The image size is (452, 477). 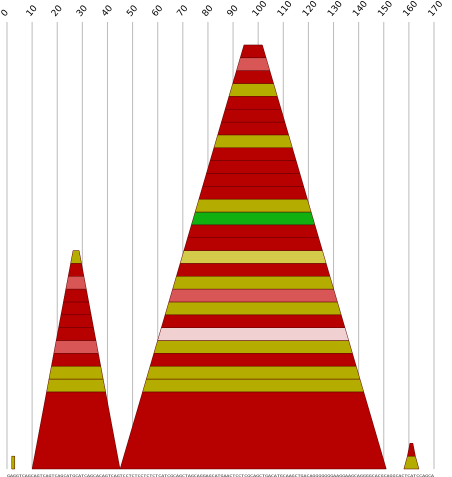 What do you see at coordinates (57, 11) in the screenshot?
I see `tick-label-20: 20` at bounding box center [57, 11].